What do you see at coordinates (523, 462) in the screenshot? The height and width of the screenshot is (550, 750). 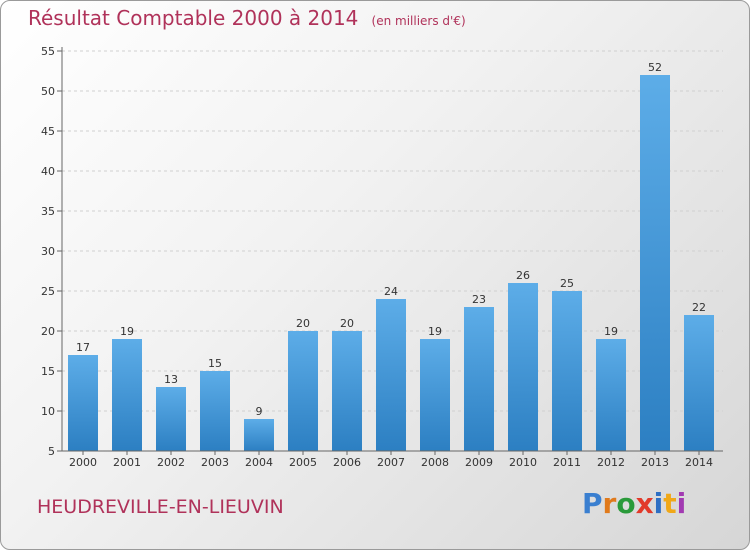 I see `x-tick-label: 2010` at bounding box center [523, 462].